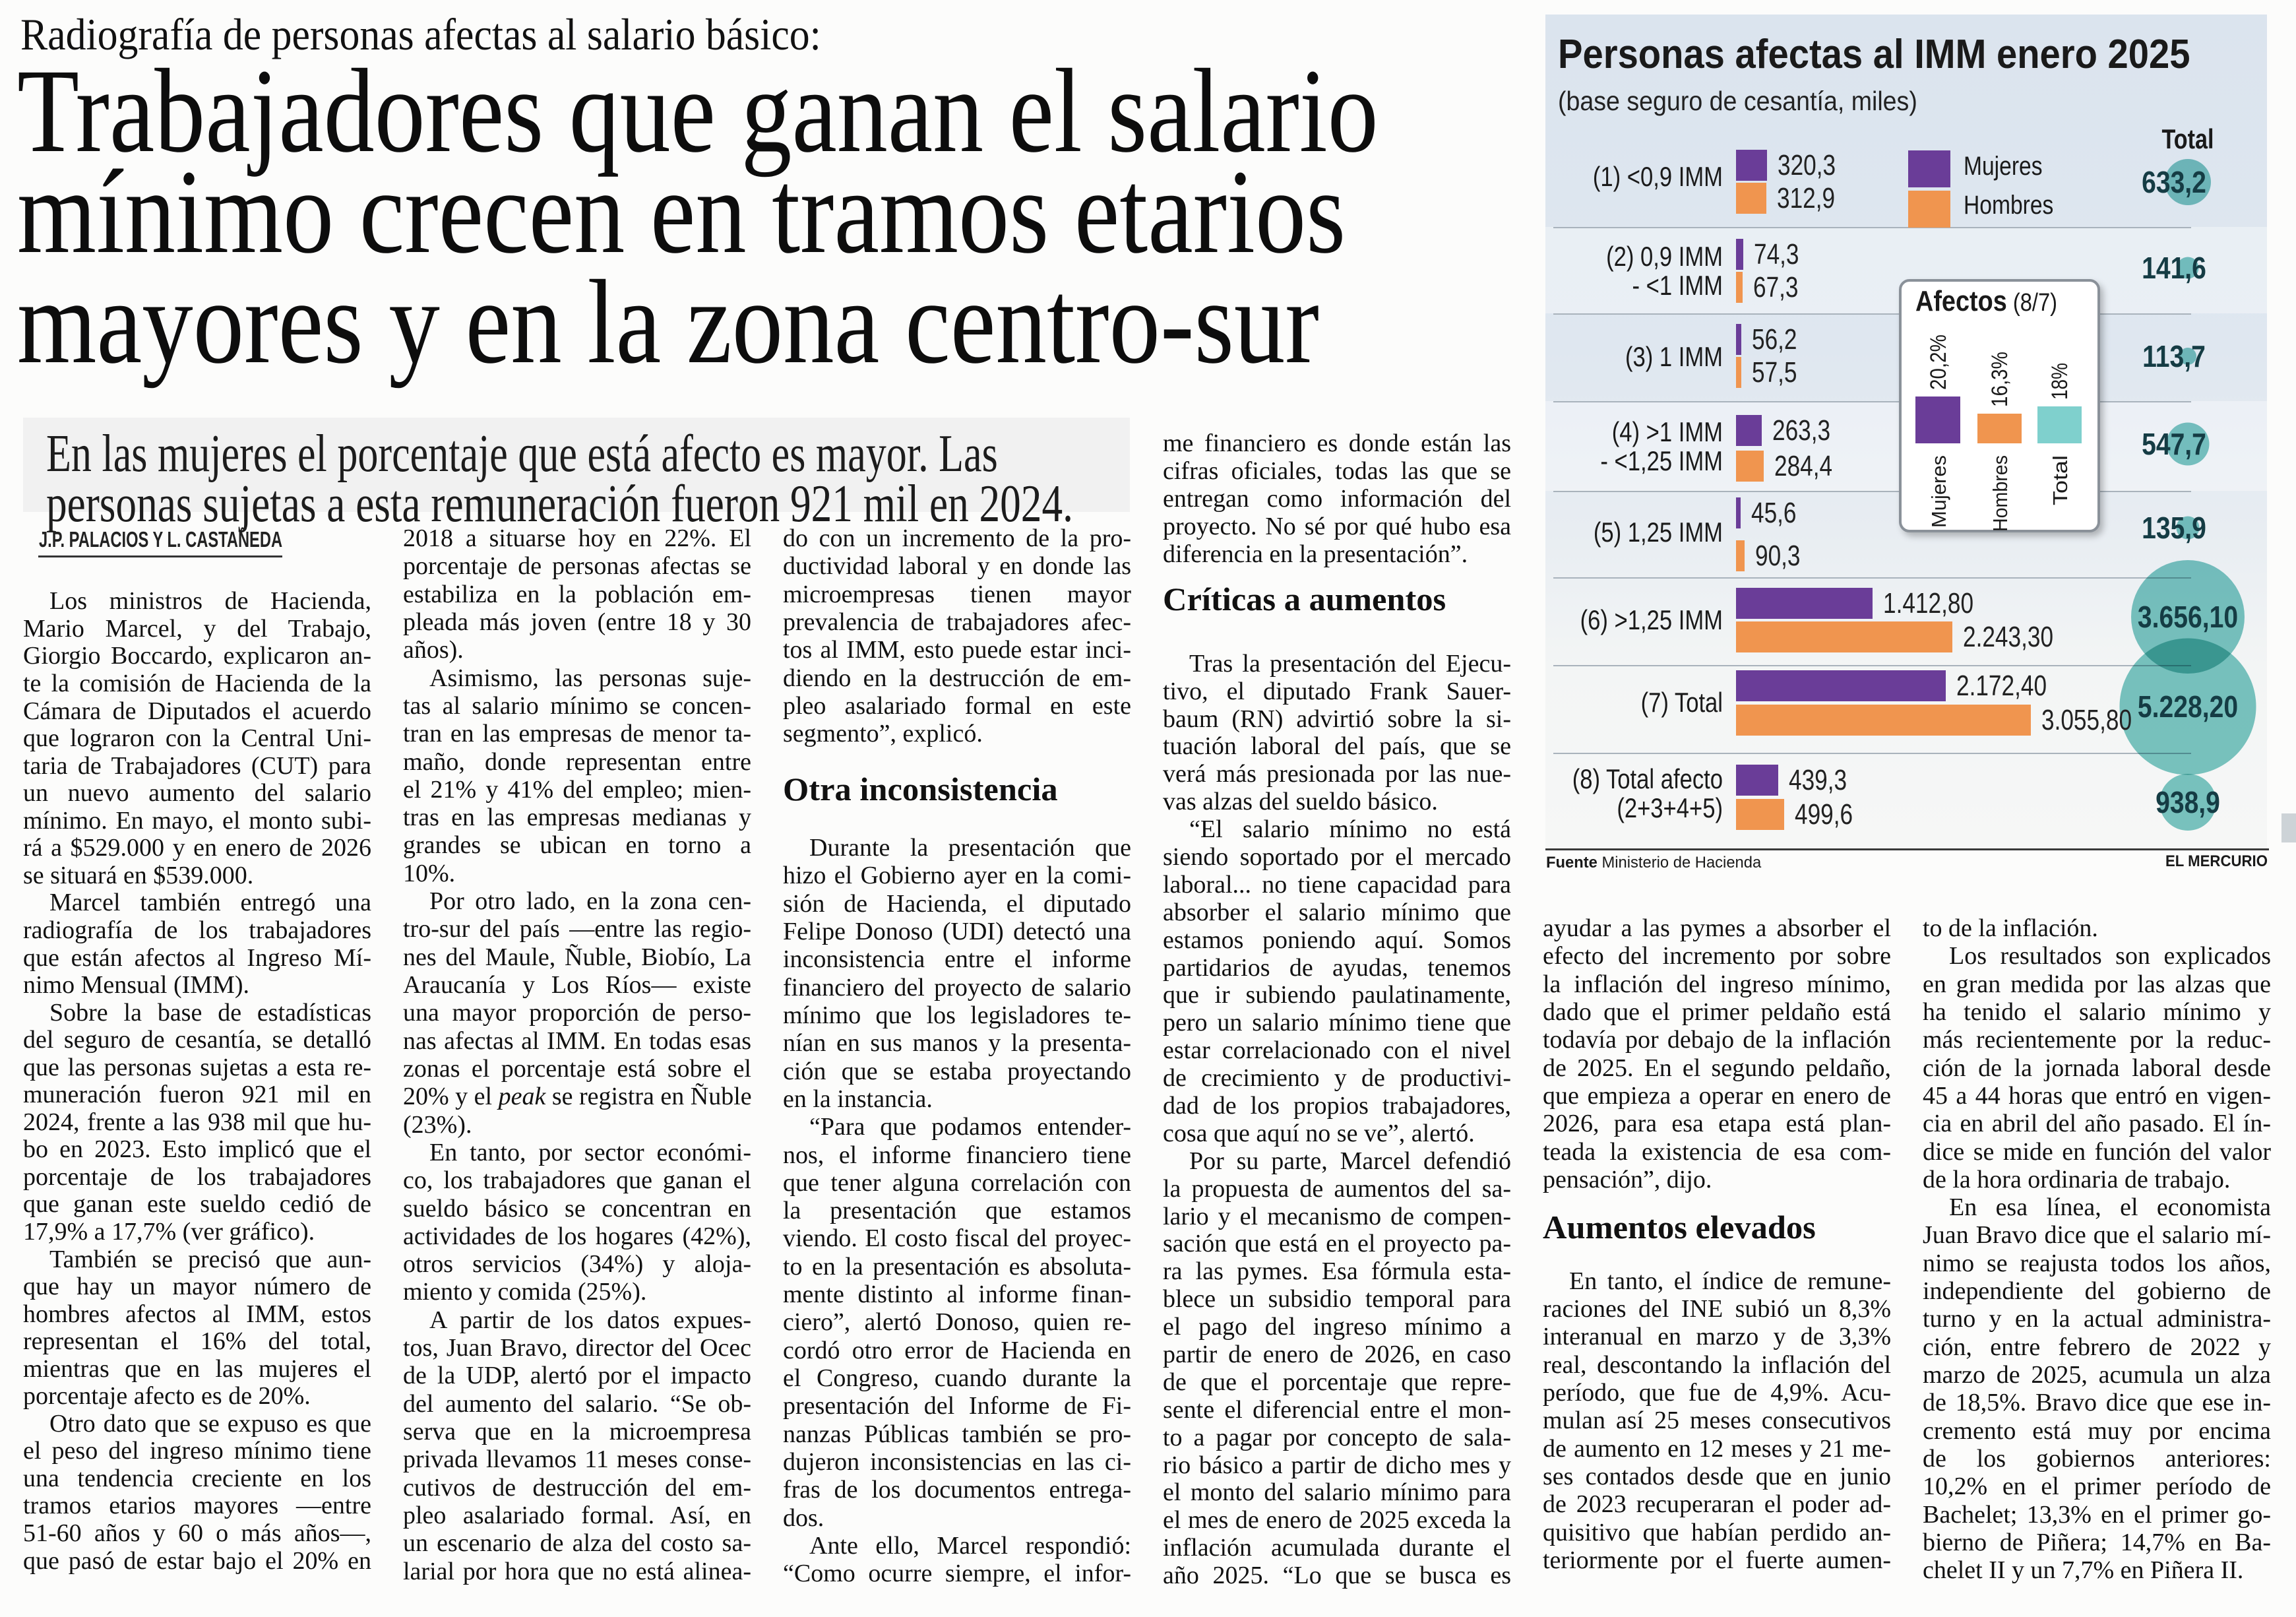  Describe the element at coordinates (2000, 493) in the screenshot. I see `svg-text: Hombres` at that location.